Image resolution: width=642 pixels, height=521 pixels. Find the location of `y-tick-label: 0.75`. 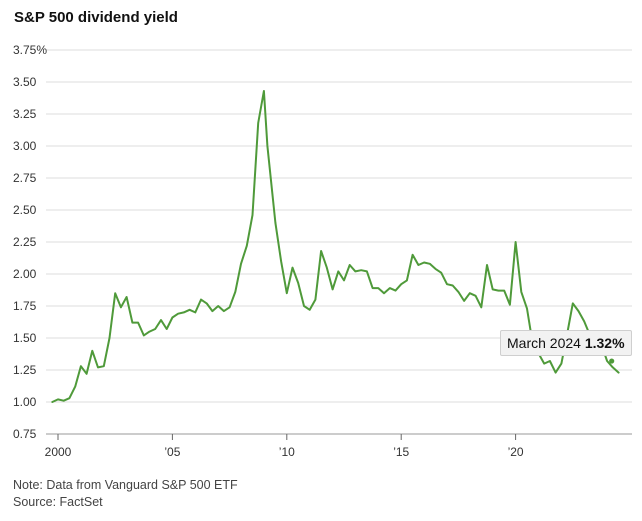

y-tick-label: 0.75 is located at coordinates (25, 434).